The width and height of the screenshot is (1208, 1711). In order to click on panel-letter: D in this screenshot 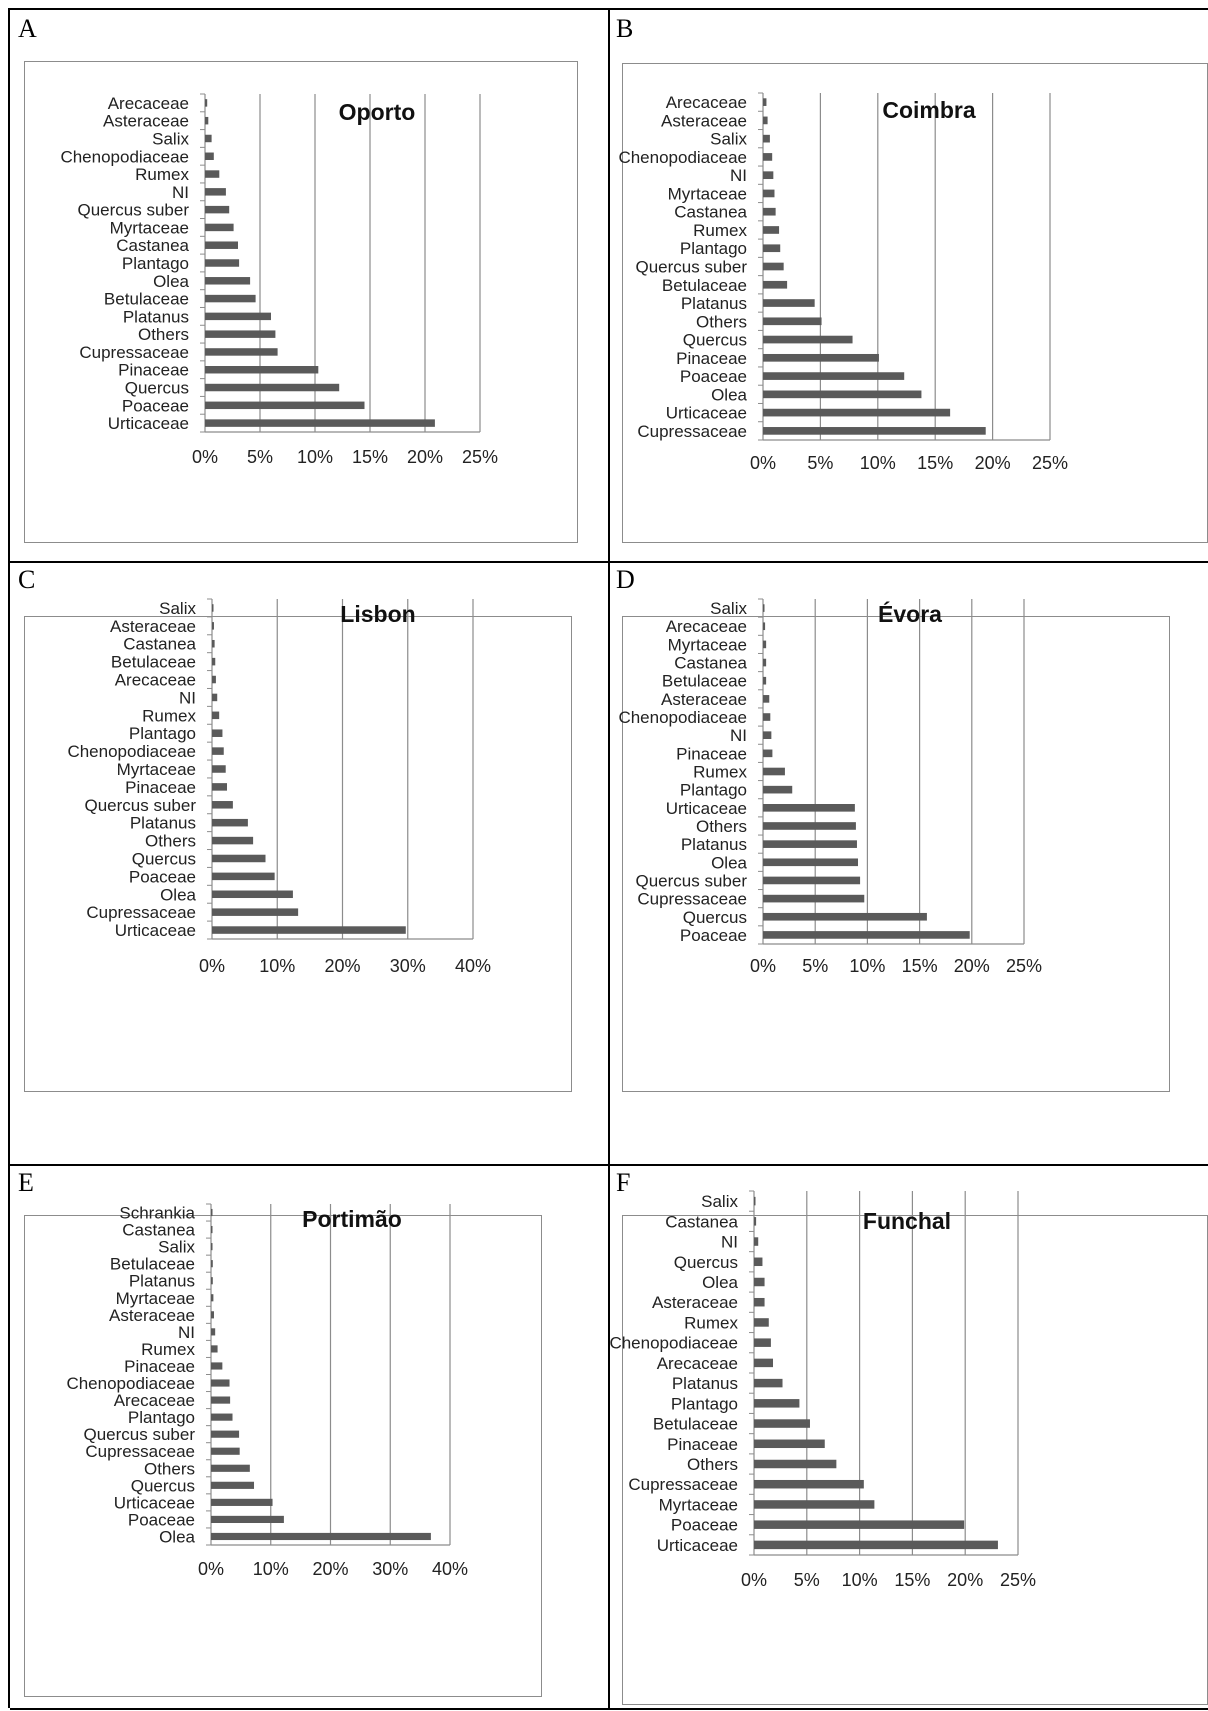, I will do `click(625, 579)`.